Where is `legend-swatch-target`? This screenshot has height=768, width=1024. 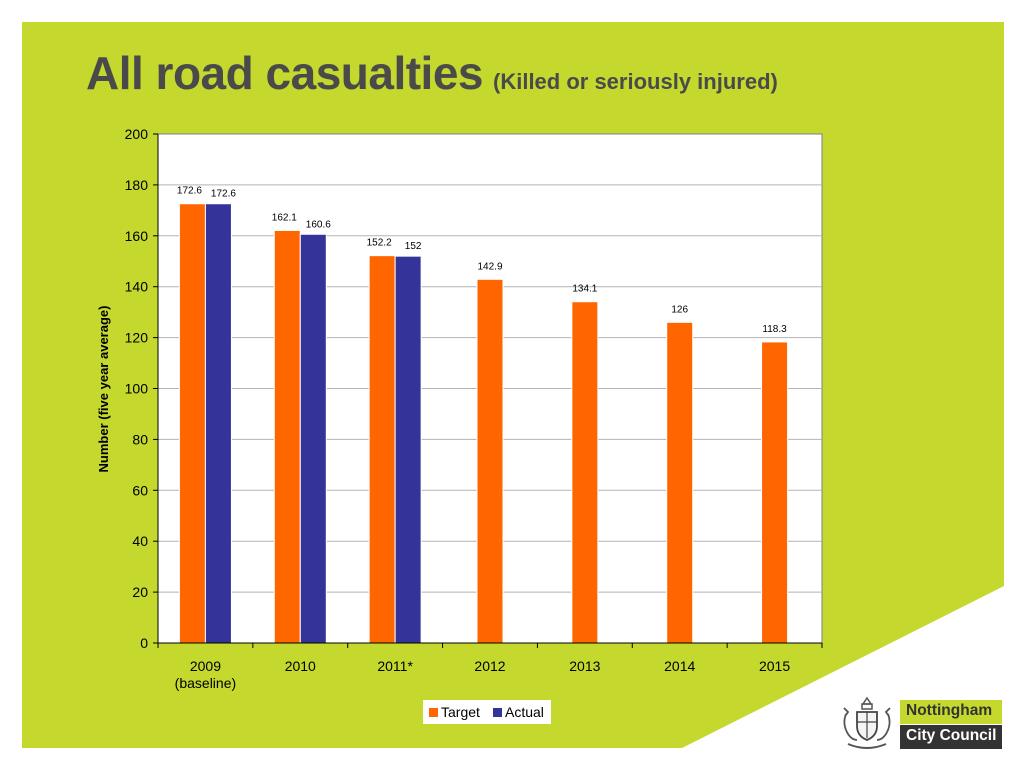
legend-swatch-target is located at coordinates (433, 712).